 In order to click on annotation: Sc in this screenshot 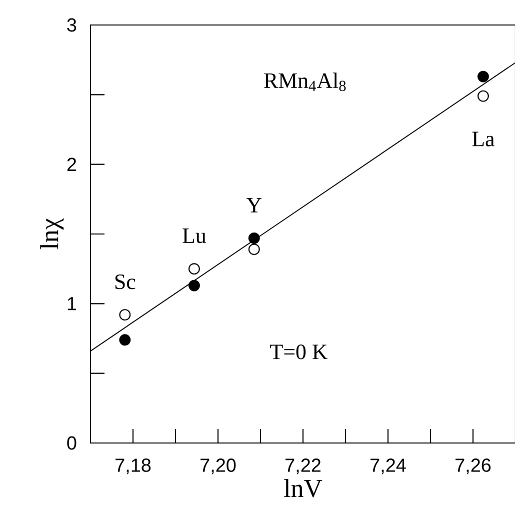, I will do `click(125, 282)`.